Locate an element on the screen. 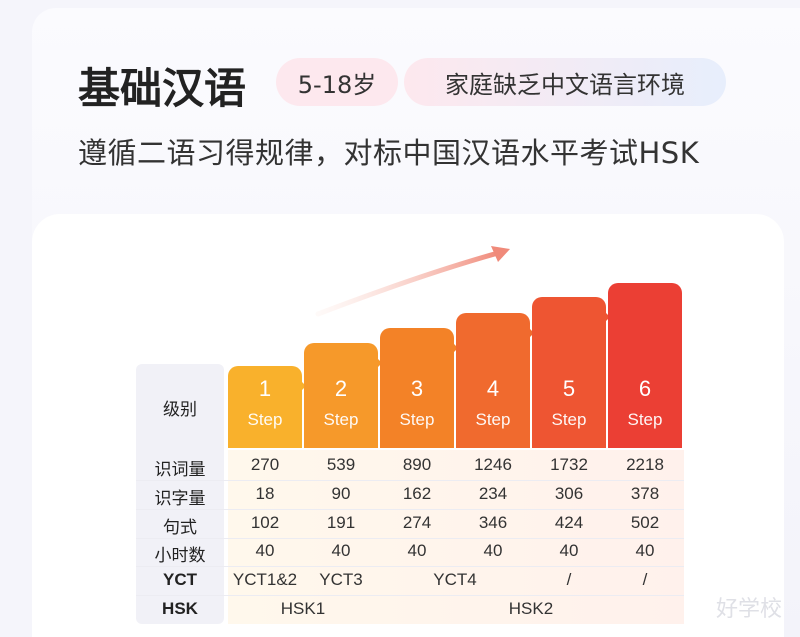 The height and width of the screenshot is (637, 800). table-cell: 1246 is located at coordinates (493, 464).